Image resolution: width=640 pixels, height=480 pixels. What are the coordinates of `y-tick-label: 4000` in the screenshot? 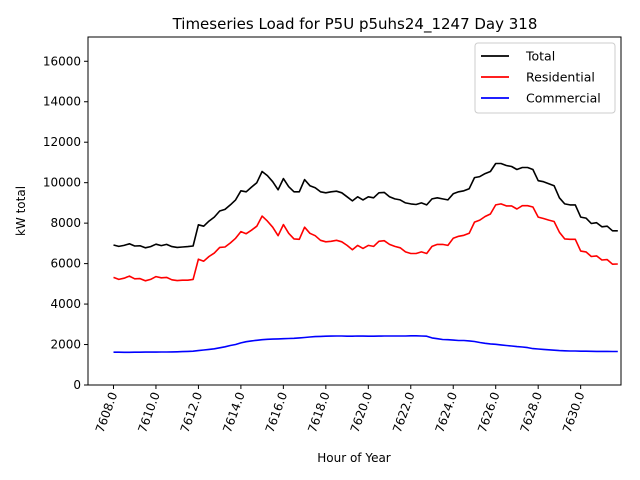 It's located at (65, 304).